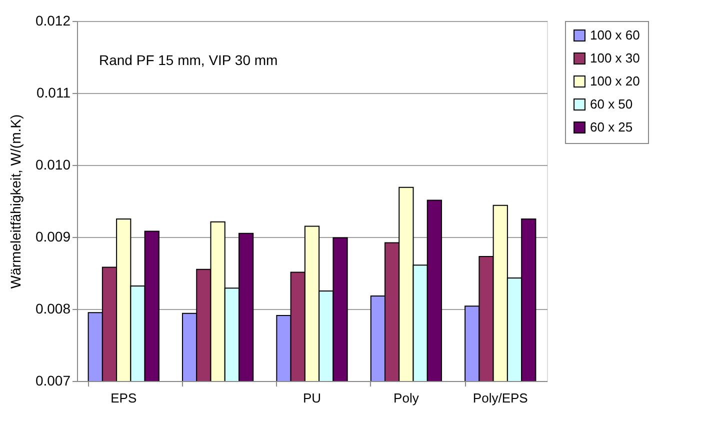  Describe the element at coordinates (500, 398) in the screenshot. I see `x-tick-label: Poly/EPS` at that location.